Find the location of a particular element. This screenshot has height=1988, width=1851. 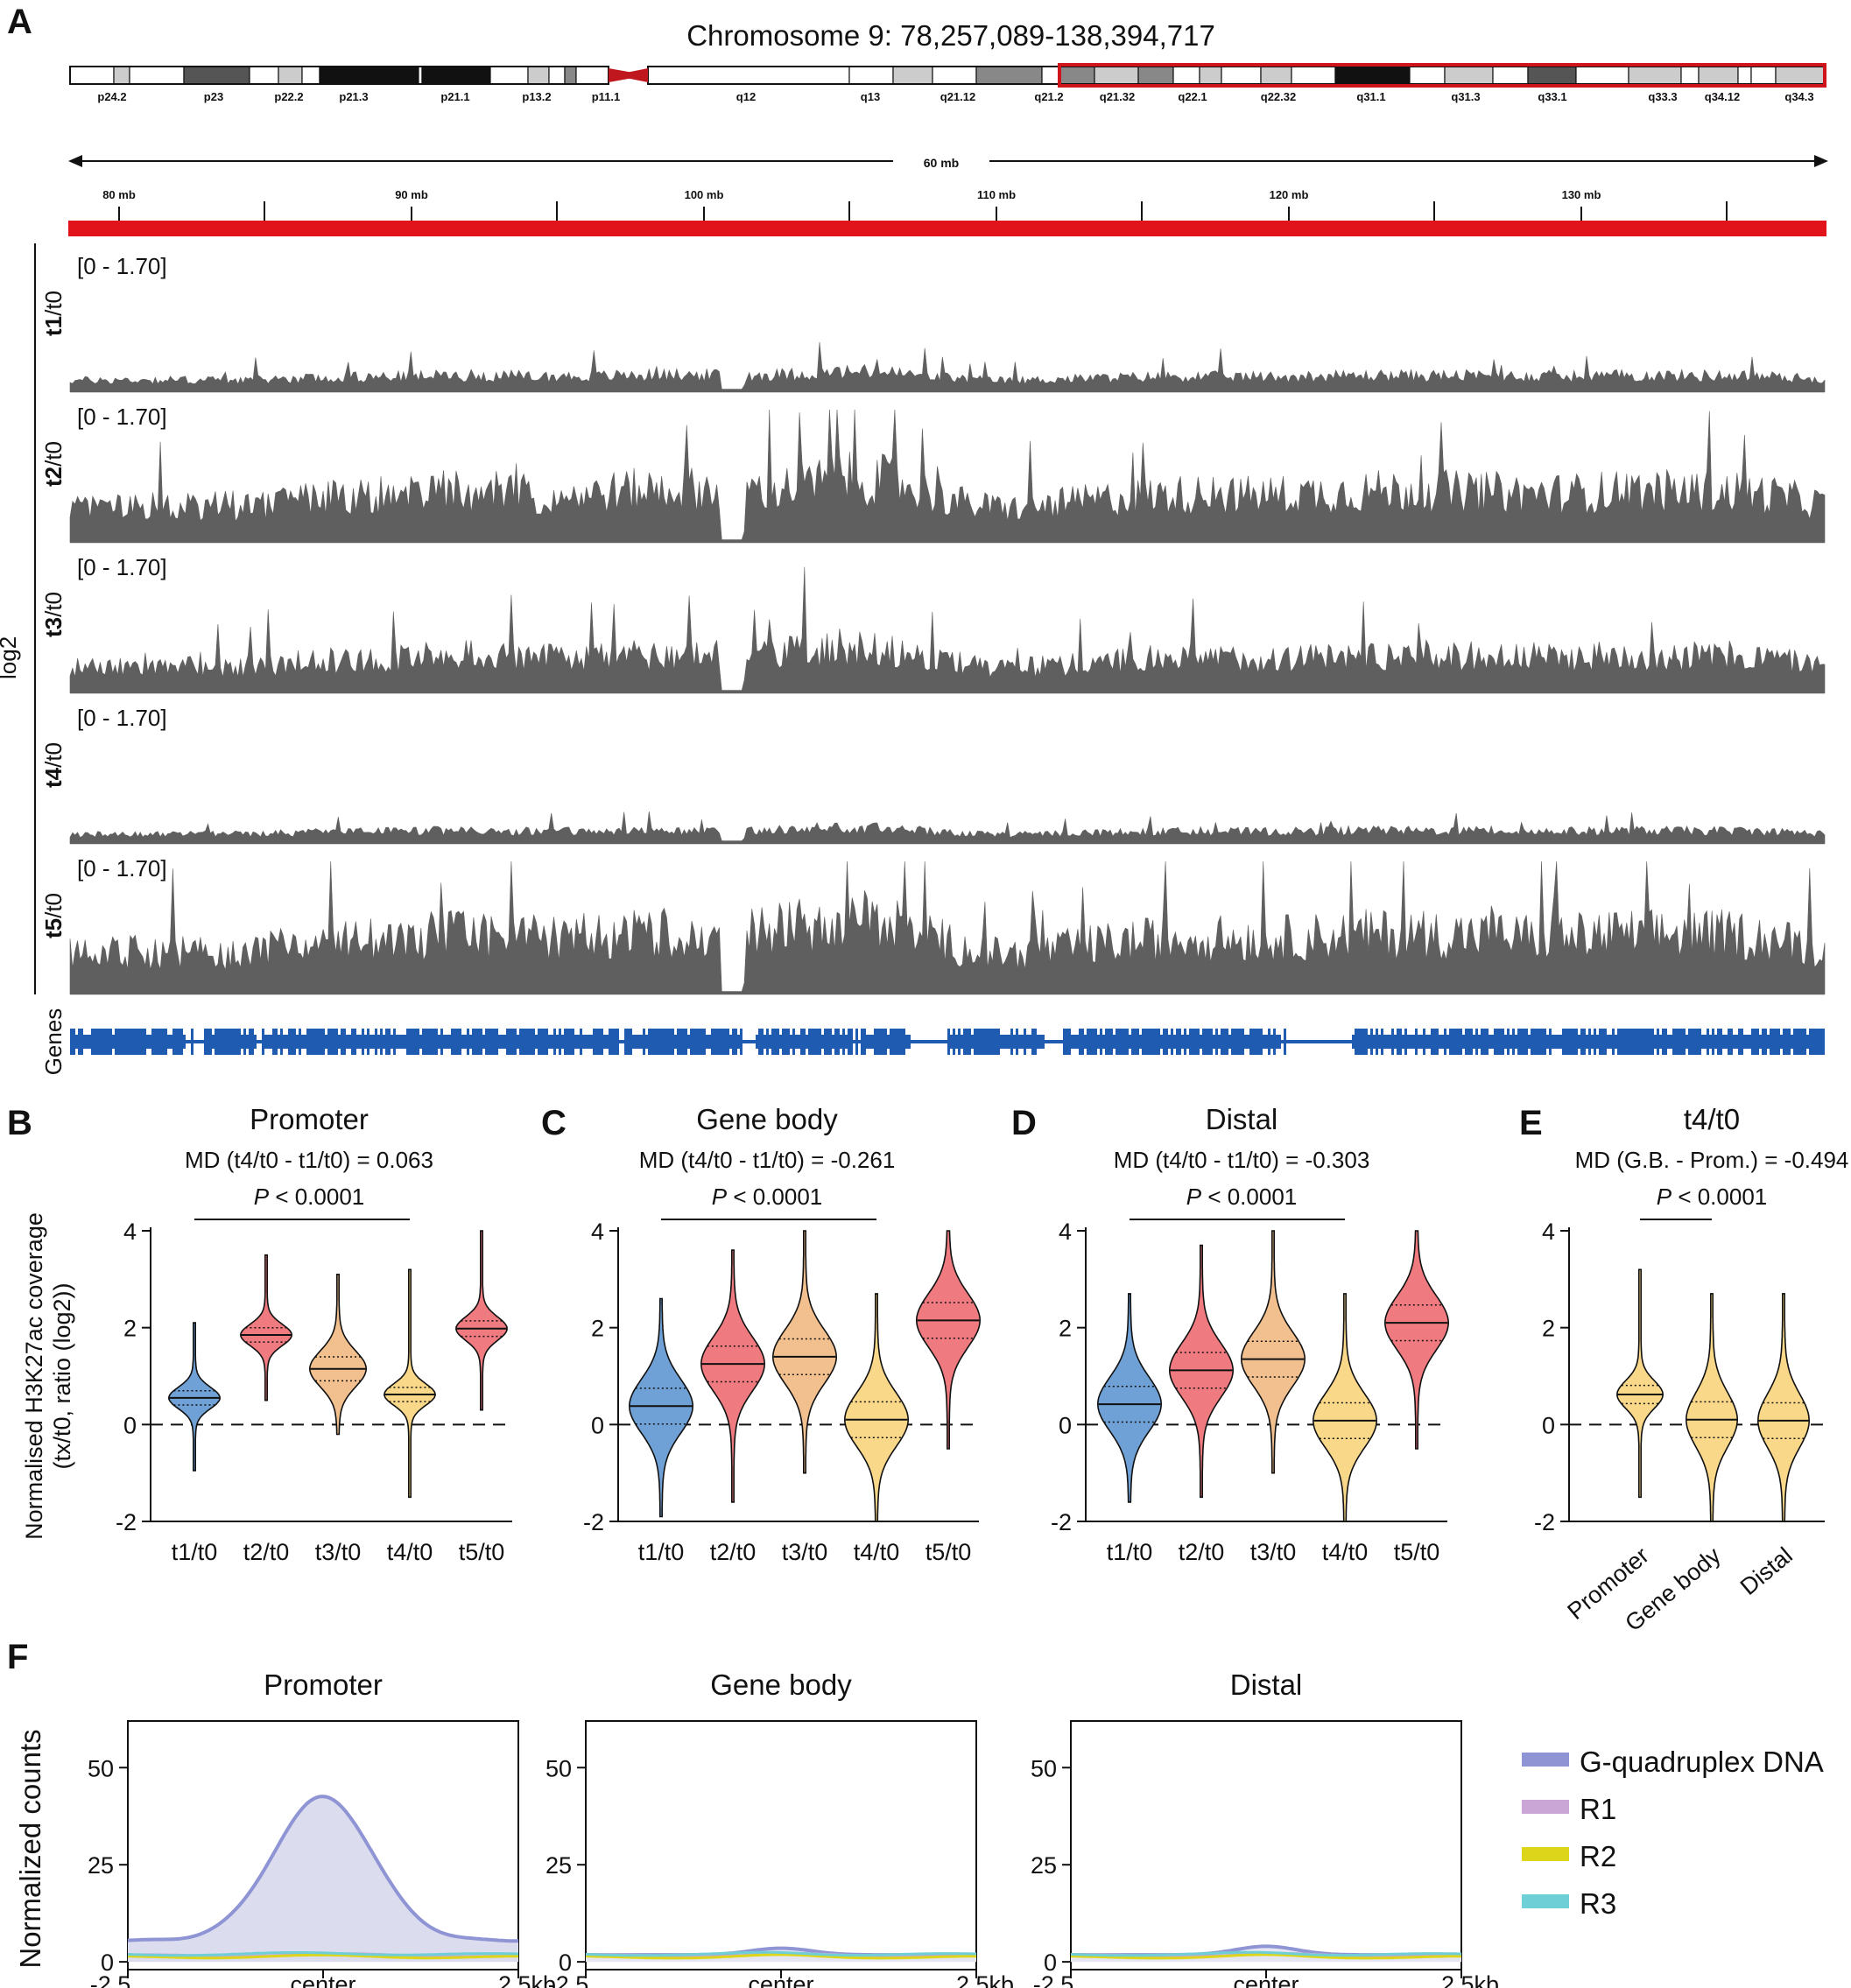

track-range-label: [0 - 1.70] is located at coordinates (122, 417).